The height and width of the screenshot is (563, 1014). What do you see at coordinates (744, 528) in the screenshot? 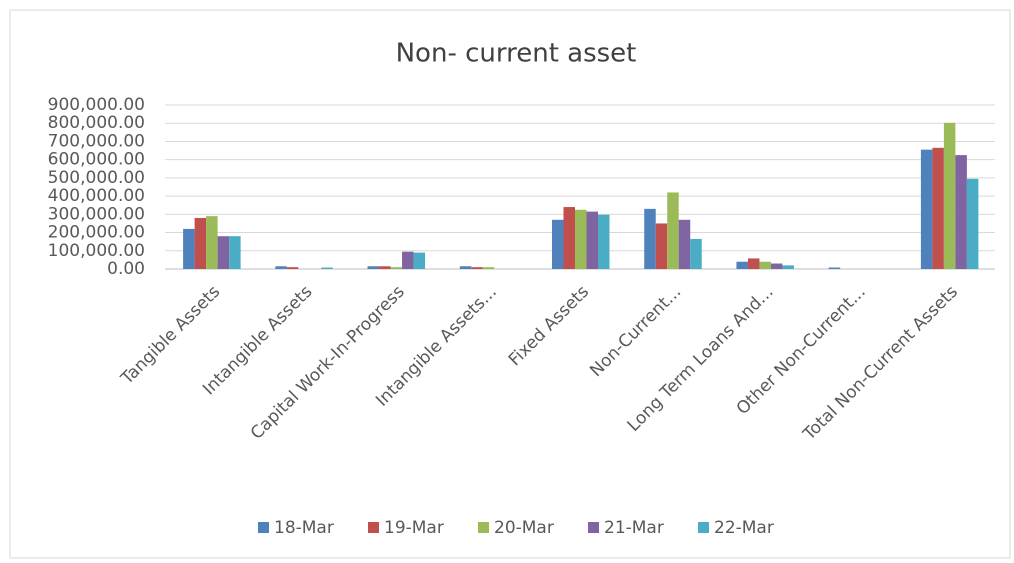
I see `legend-label: 22-Mar` at bounding box center [744, 528].